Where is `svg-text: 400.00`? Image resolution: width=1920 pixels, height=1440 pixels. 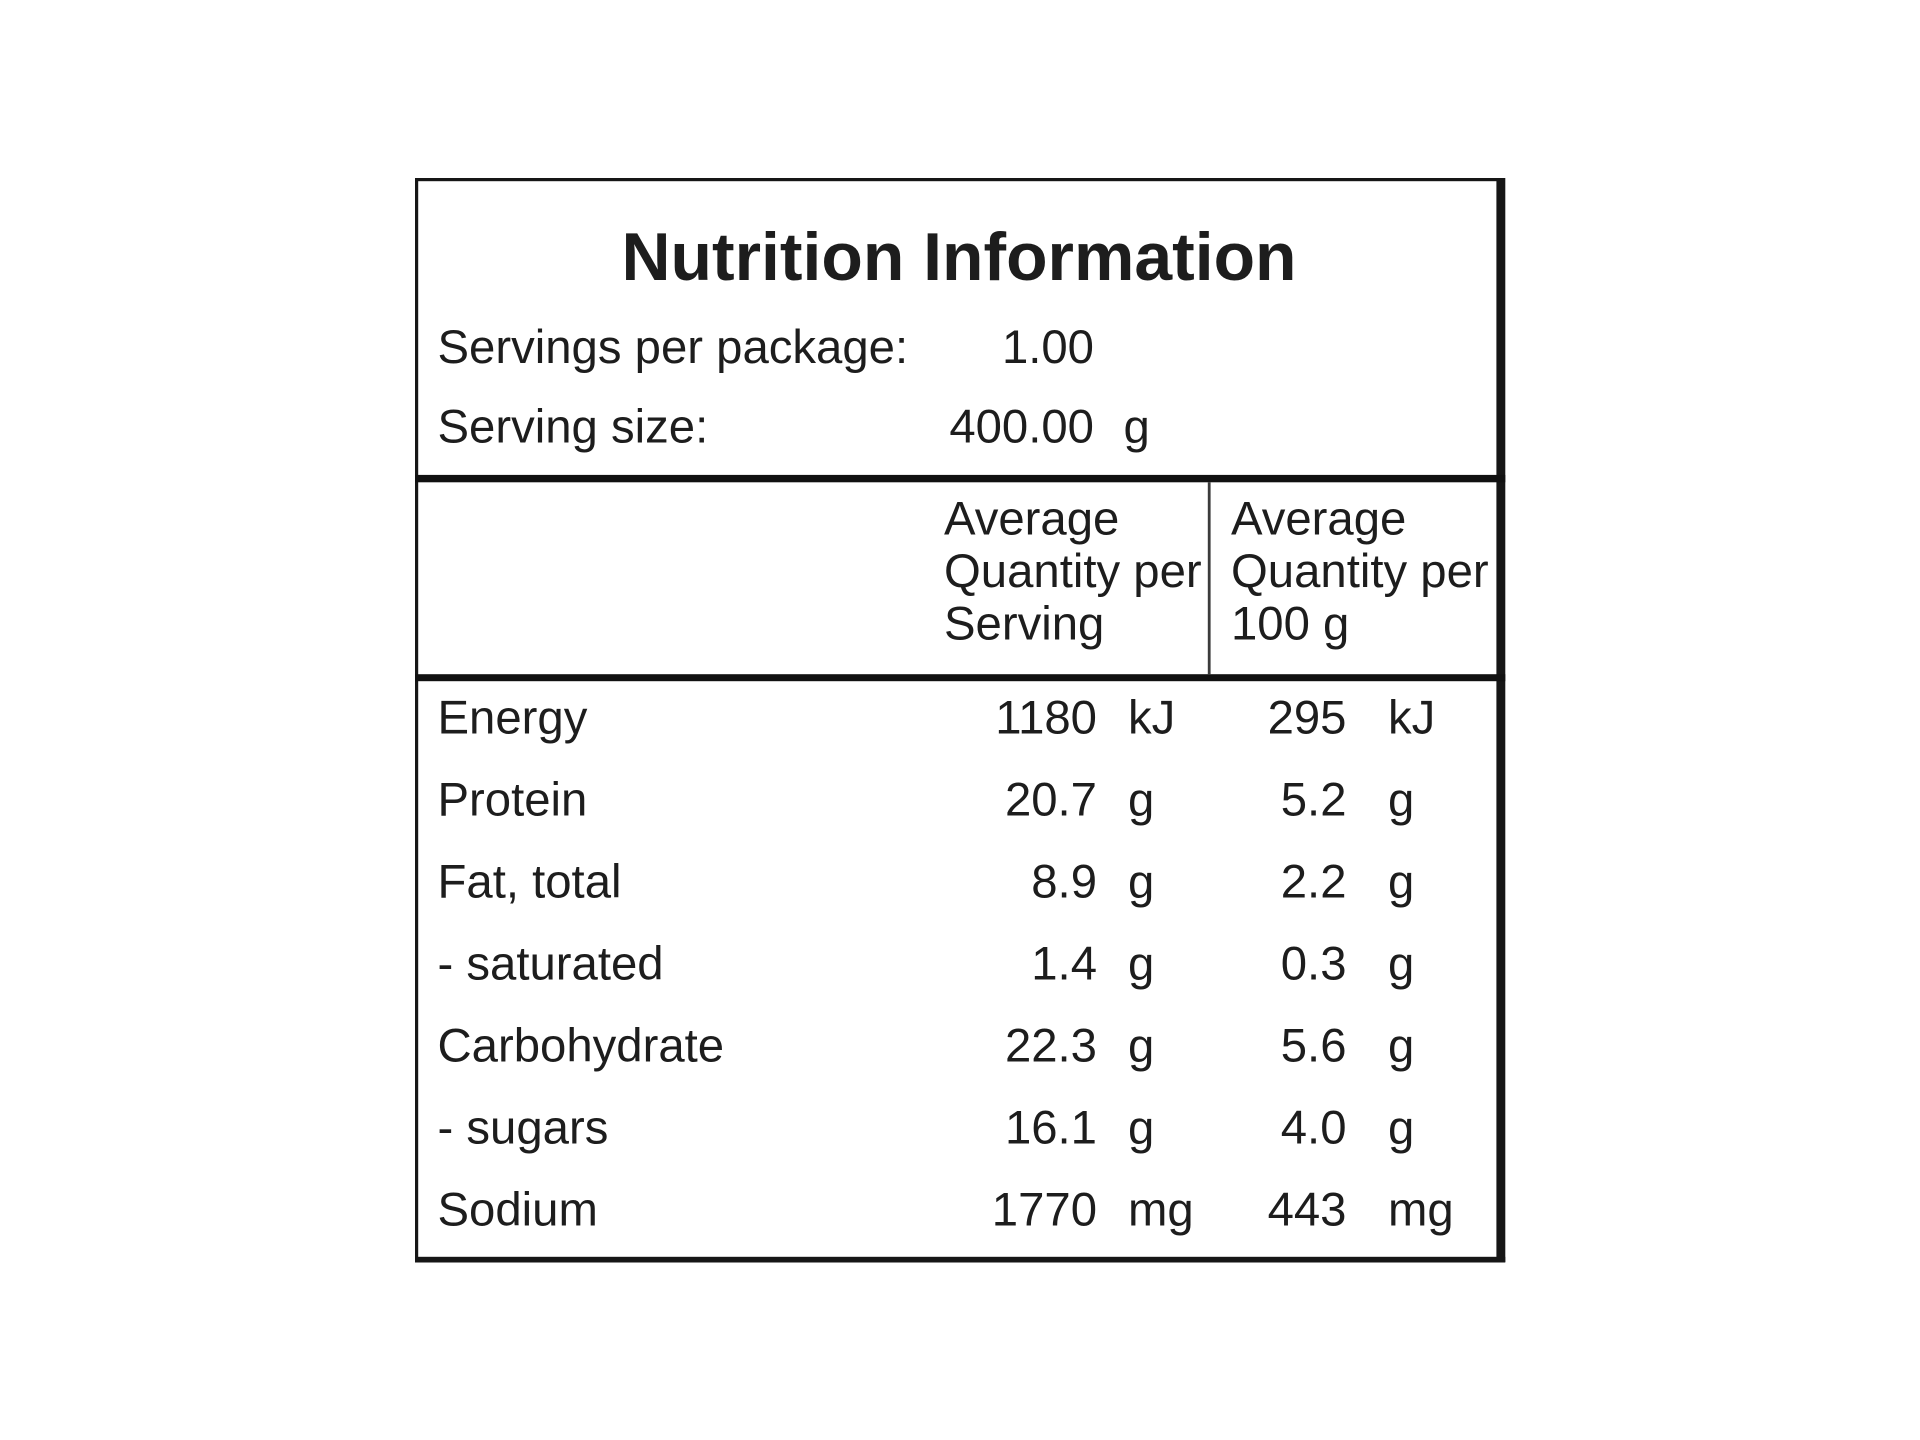 svg-text: 400.00 is located at coordinates (1021, 427).